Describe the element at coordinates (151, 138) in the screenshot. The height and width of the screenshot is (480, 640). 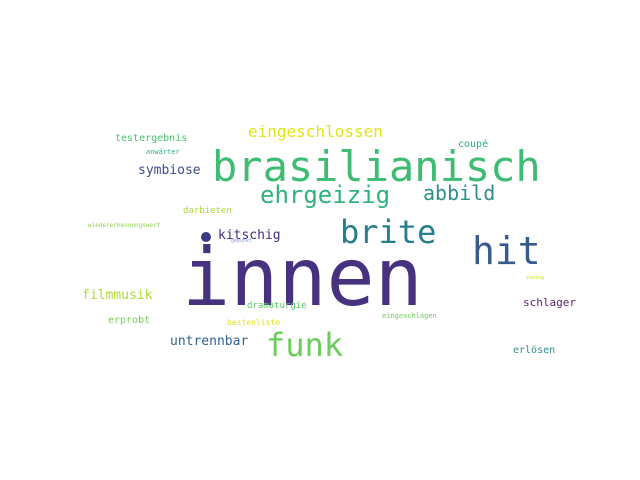
I see `word-testergebnis: testergebnis` at that location.